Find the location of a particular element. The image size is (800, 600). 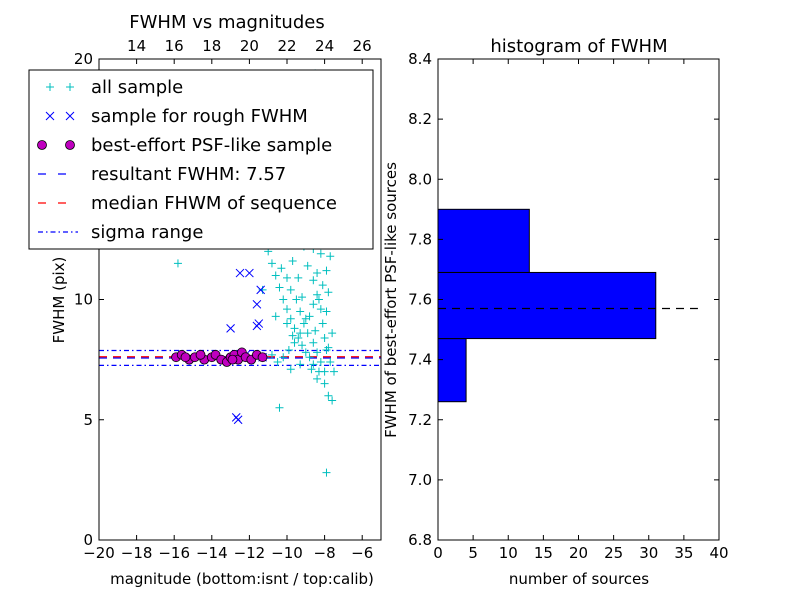

y-tick-label: 7.4 is located at coordinates (420, 360).